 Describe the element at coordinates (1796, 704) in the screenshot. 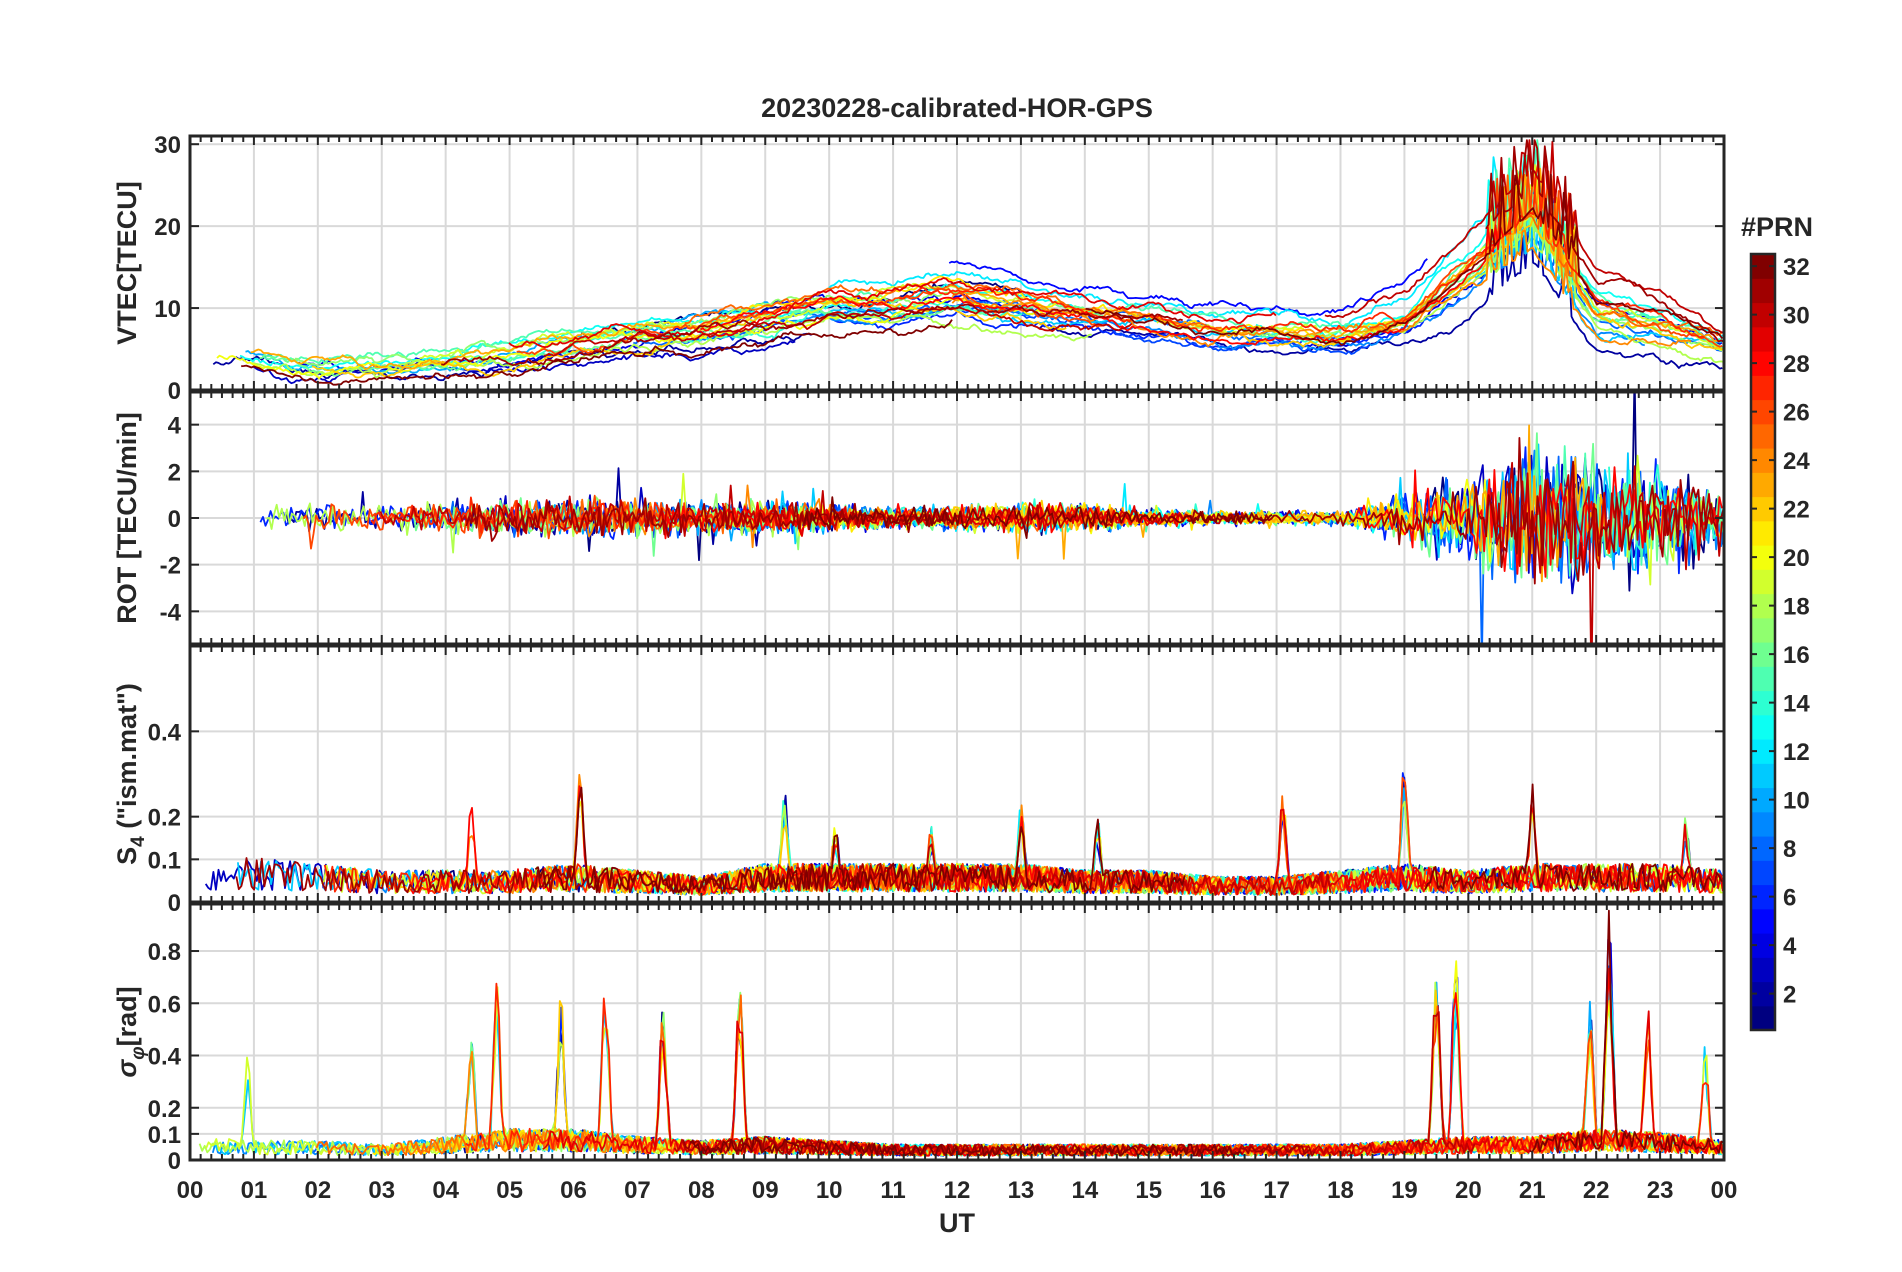

I see `colorbar-tick-label: 14` at that location.